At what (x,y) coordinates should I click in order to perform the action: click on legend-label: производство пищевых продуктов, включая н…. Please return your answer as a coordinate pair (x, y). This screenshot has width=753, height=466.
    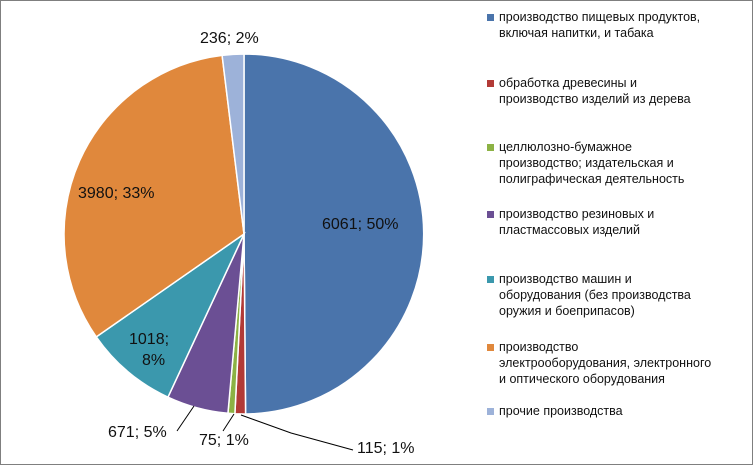
    Looking at the image, I should click on (621, 25).